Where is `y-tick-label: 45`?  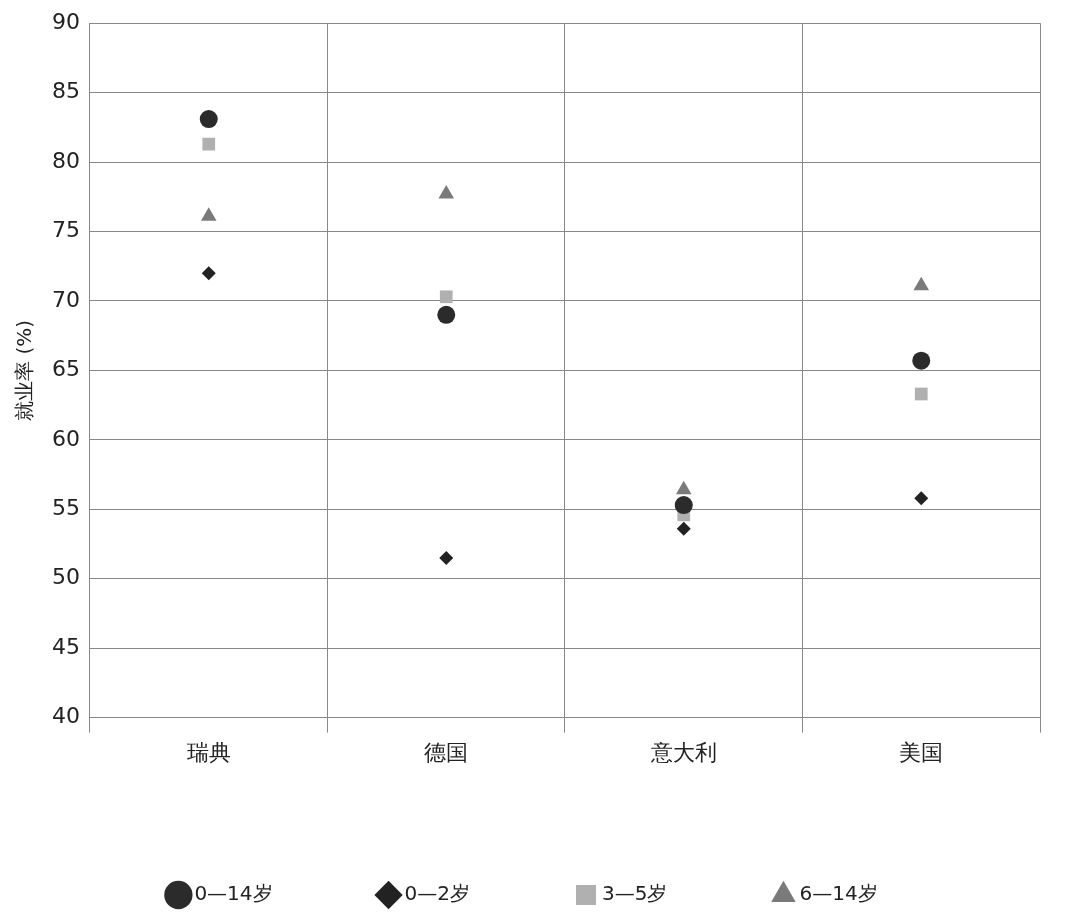 y-tick-label: 45 is located at coordinates (65, 646).